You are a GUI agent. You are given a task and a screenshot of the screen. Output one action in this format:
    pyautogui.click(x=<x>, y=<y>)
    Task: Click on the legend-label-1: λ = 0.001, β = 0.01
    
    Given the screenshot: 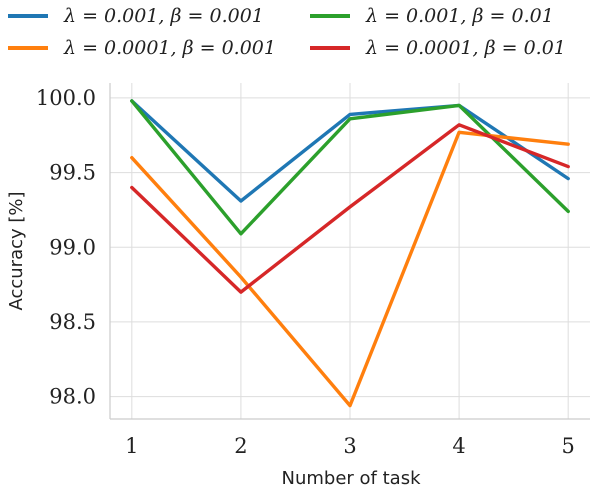 What is the action you would take?
    pyautogui.click(x=459, y=16)
    